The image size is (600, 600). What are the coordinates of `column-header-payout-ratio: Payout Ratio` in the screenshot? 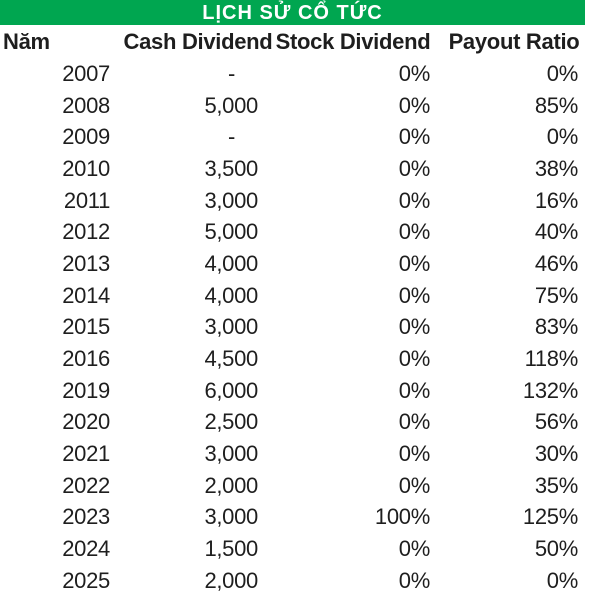 It's located at (514, 41).